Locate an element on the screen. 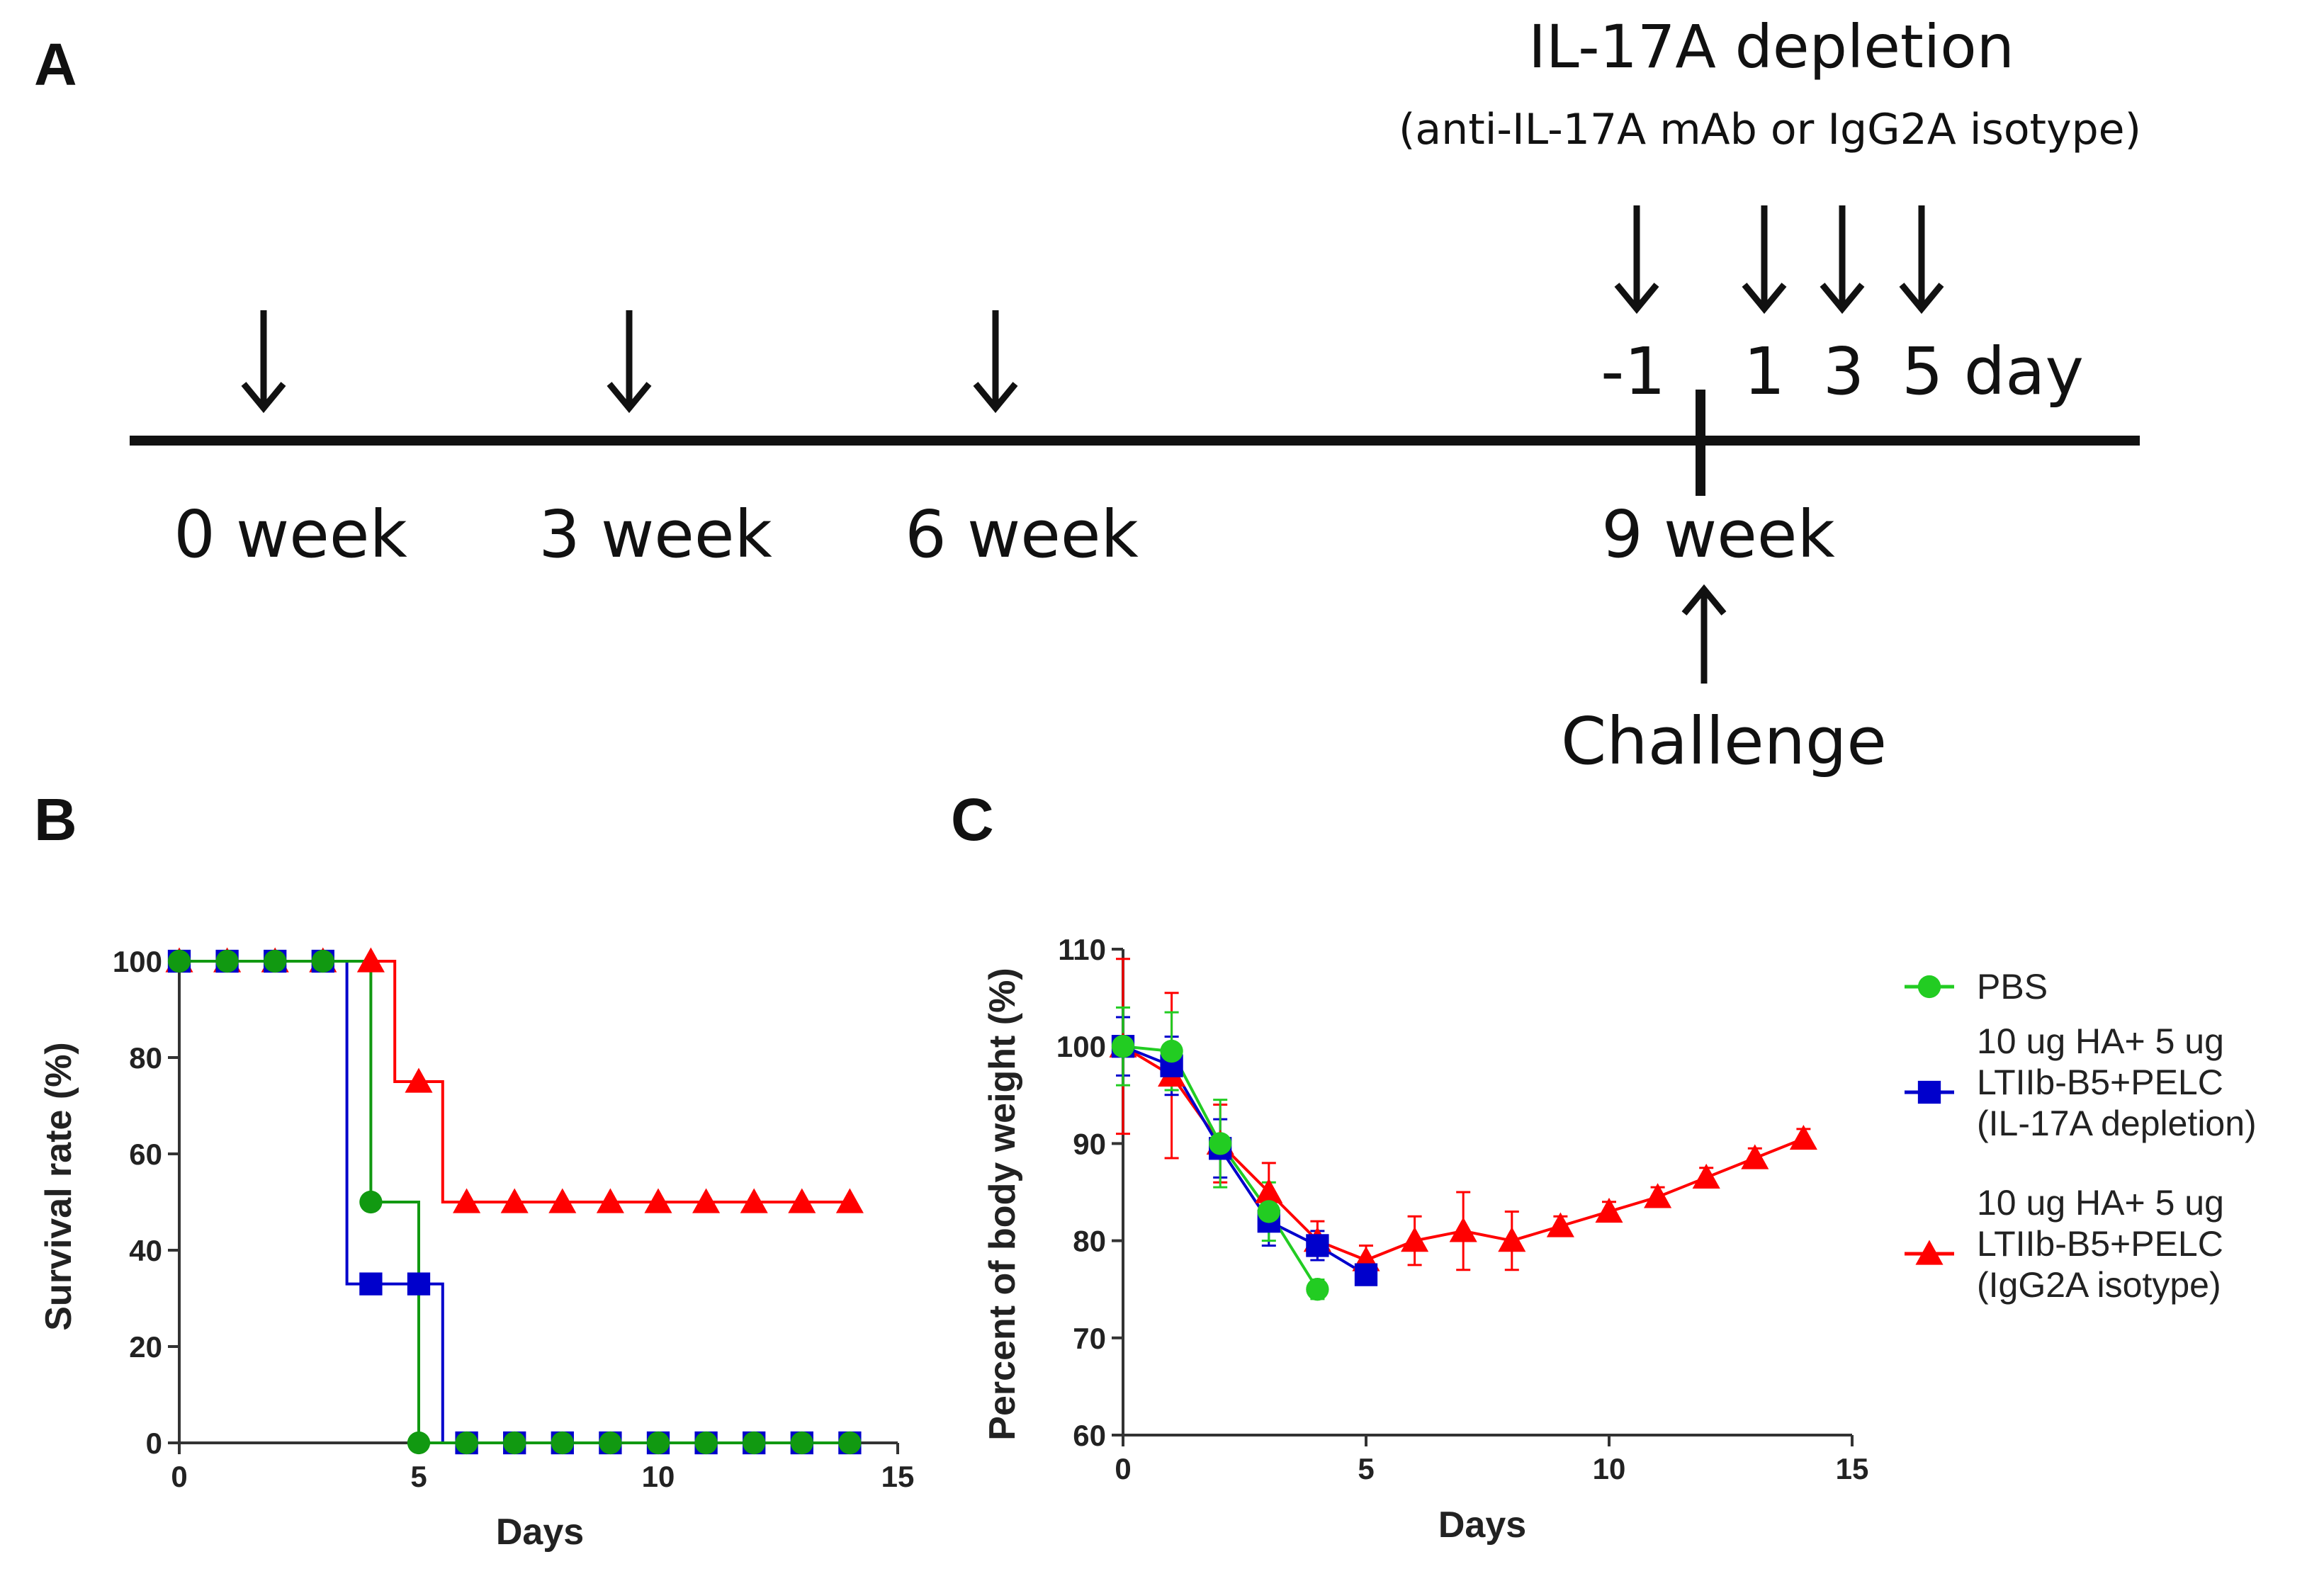 The width and height of the screenshot is (2324, 1581). survival-y-tick-label: 0 is located at coordinates (154, 1444).